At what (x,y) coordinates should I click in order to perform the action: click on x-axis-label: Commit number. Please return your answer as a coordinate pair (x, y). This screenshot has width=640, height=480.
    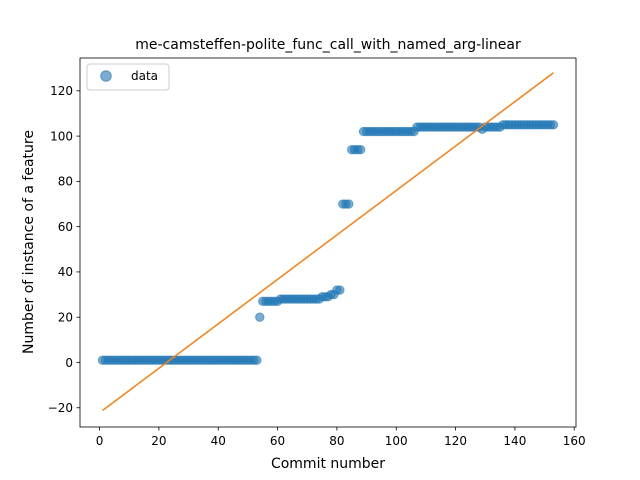
    Looking at the image, I should click on (328, 464).